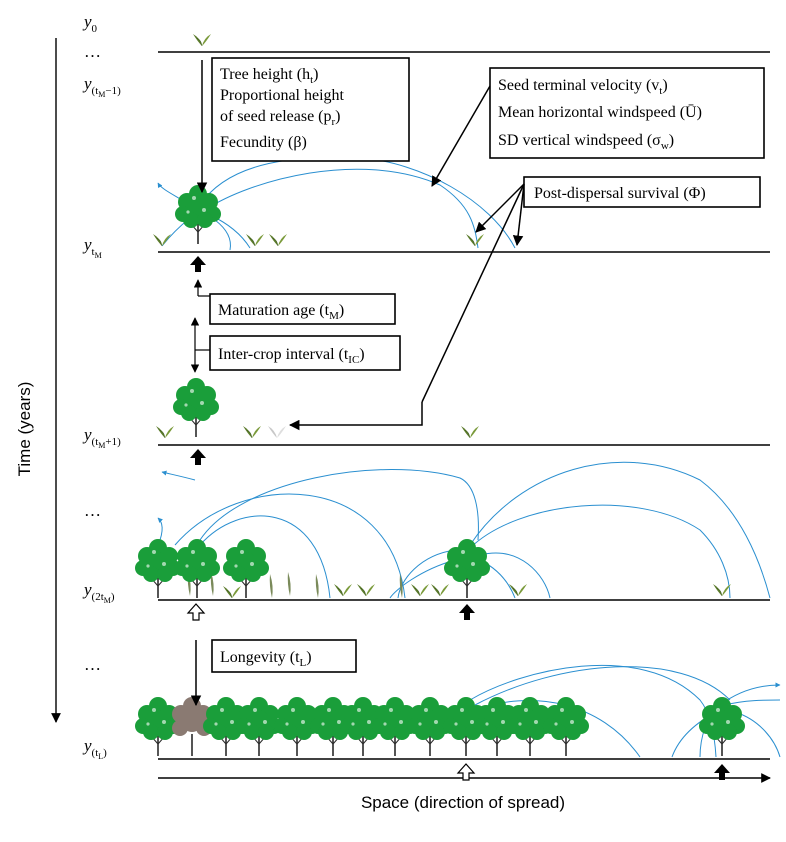  What do you see at coordinates (277, 432) in the screenshot?
I see `seedling-dead-ytm+1` at bounding box center [277, 432].